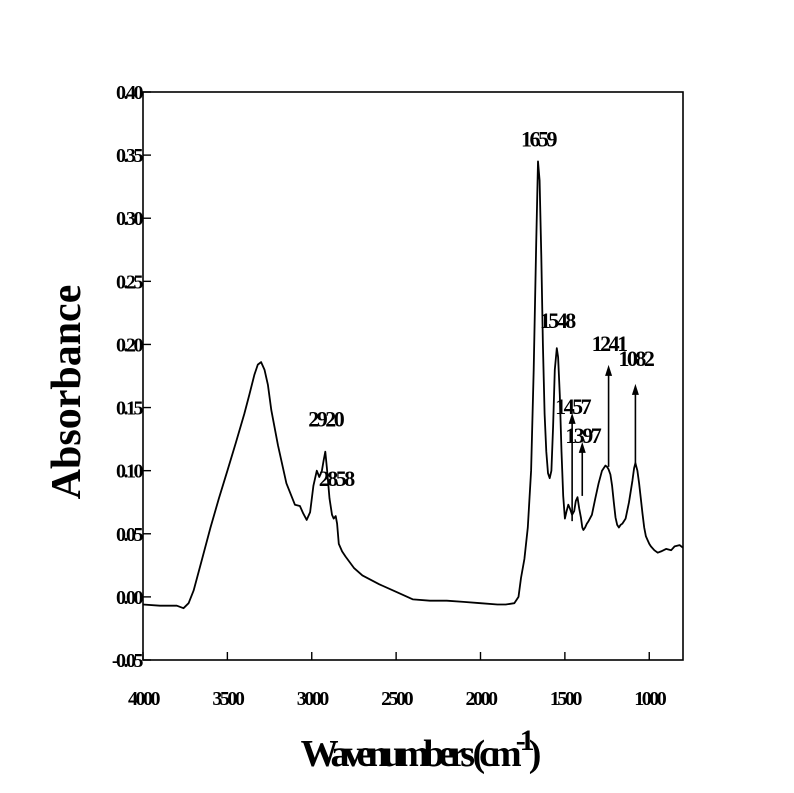 The width and height of the screenshot is (794, 793). I want to click on peak-label: 1082, so click(636, 358).